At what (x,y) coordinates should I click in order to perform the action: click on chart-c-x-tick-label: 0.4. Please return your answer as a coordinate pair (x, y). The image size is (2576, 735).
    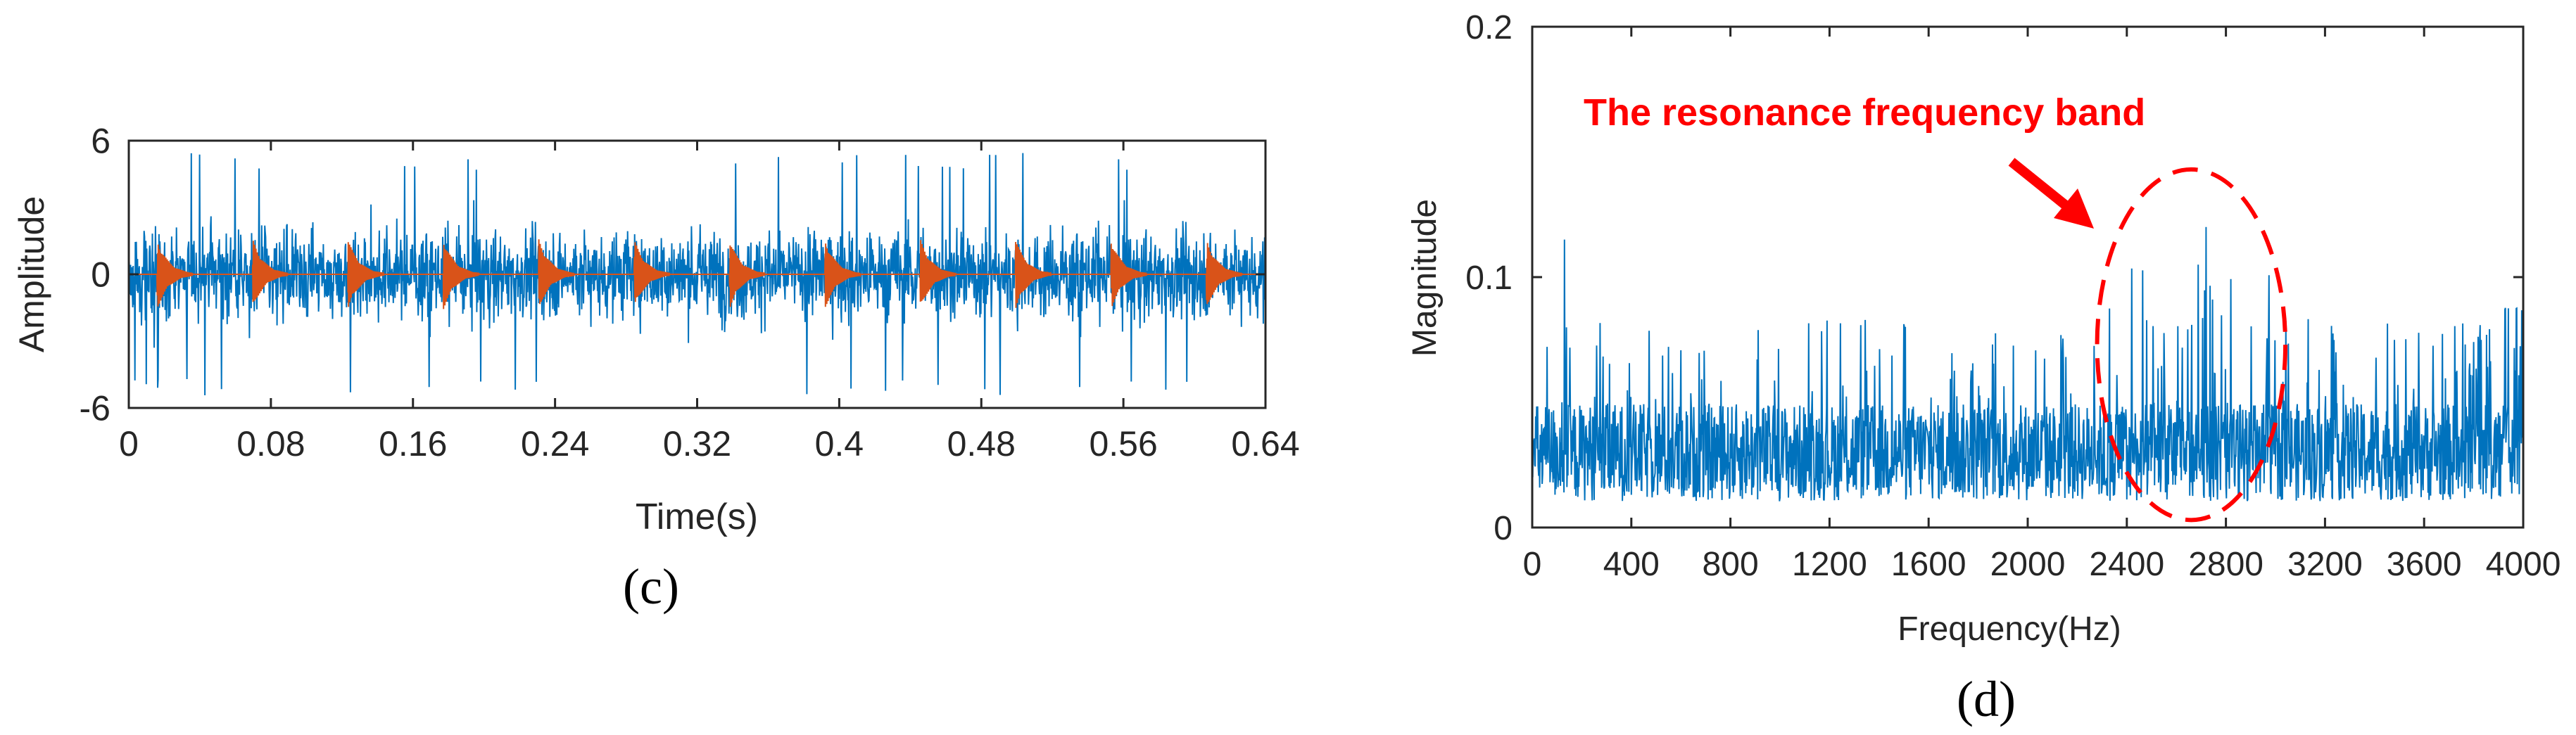
    Looking at the image, I should click on (839, 444).